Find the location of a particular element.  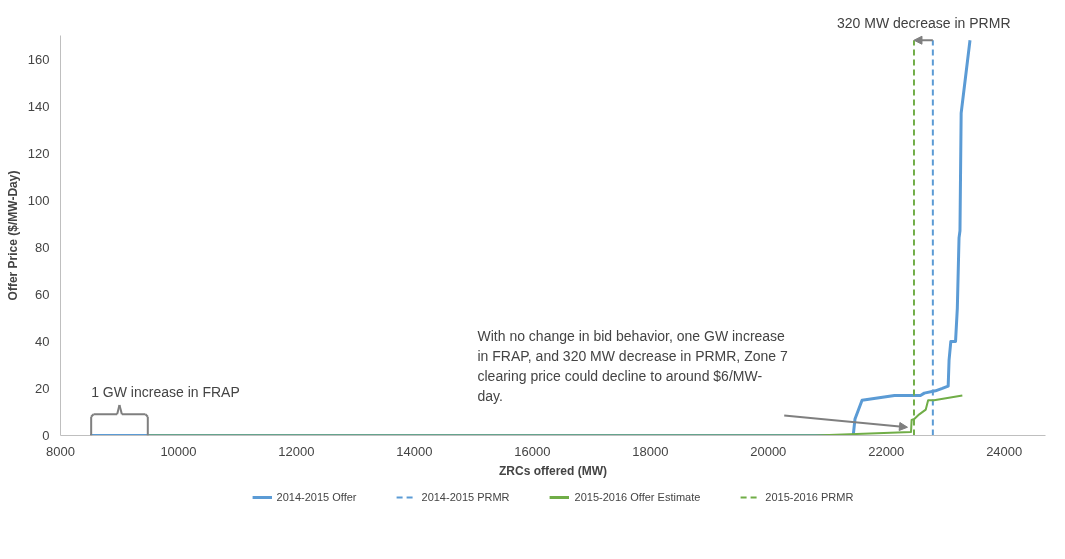

y-tick-label: 160 is located at coordinates (38, 59).